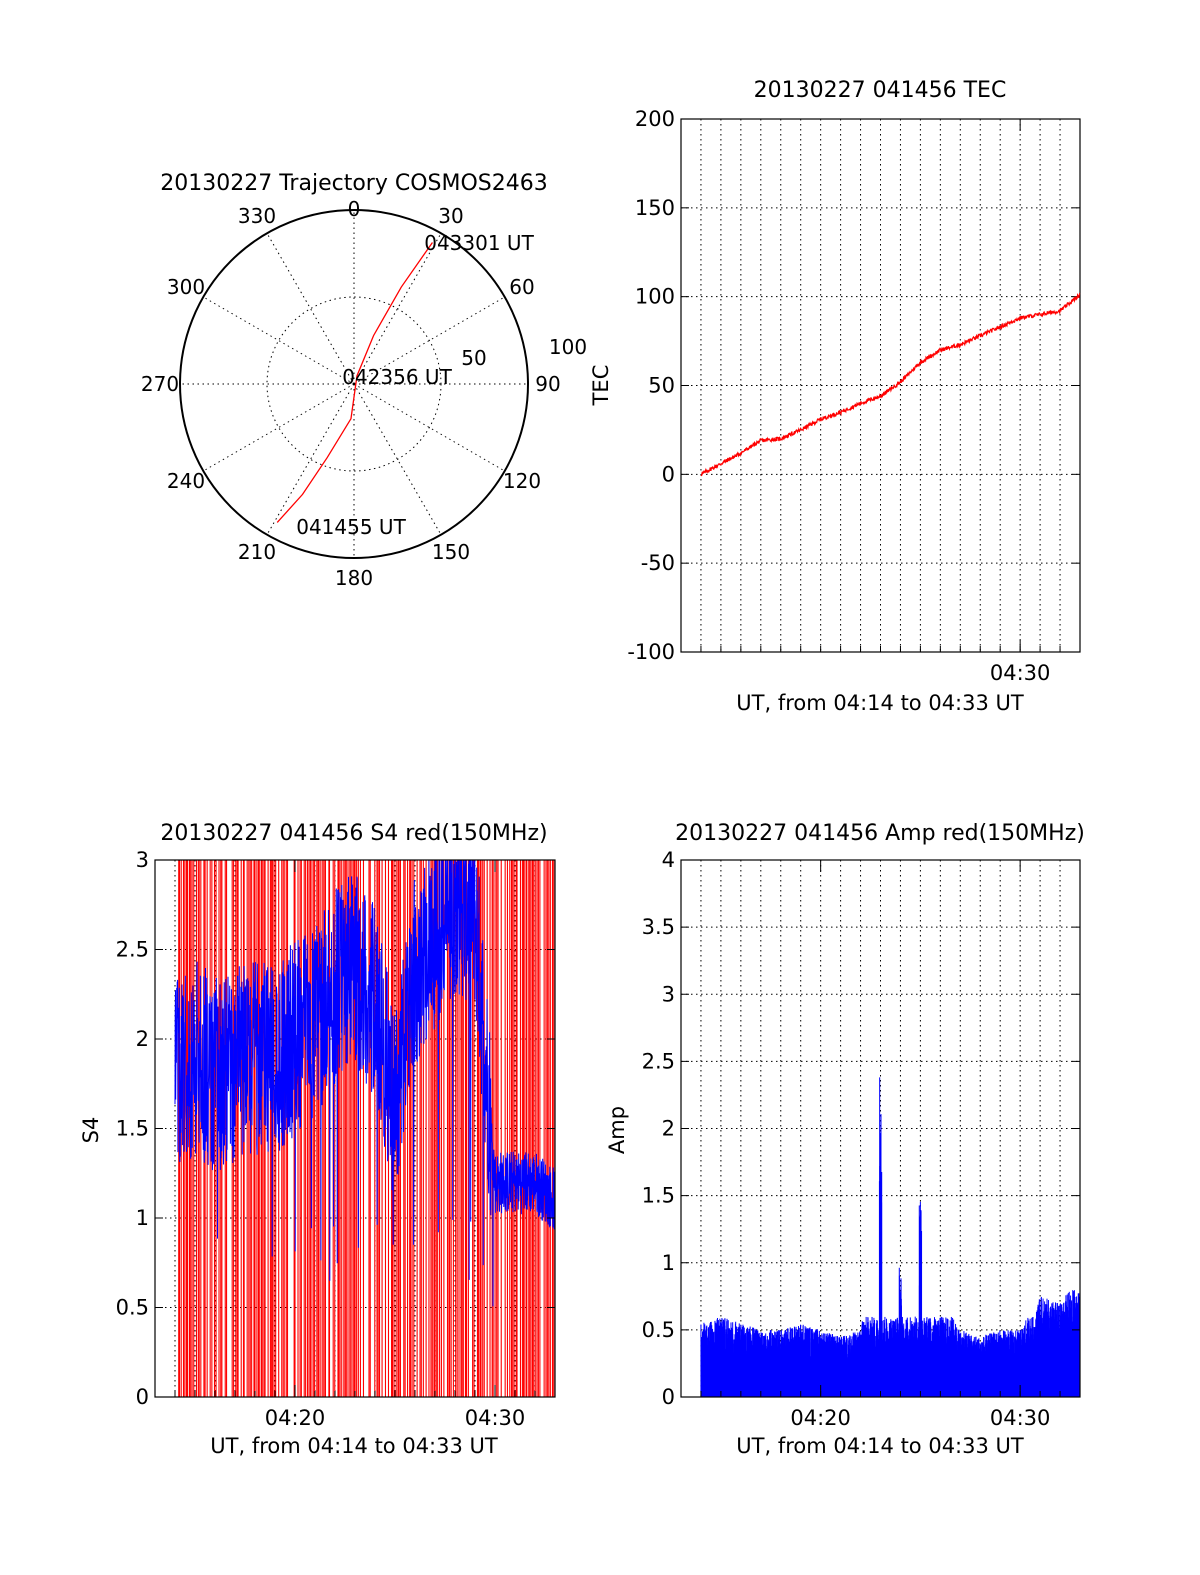  Describe the element at coordinates (524, 352) in the screenshot. I see `polar-radius-labels: 50 100` at that location.